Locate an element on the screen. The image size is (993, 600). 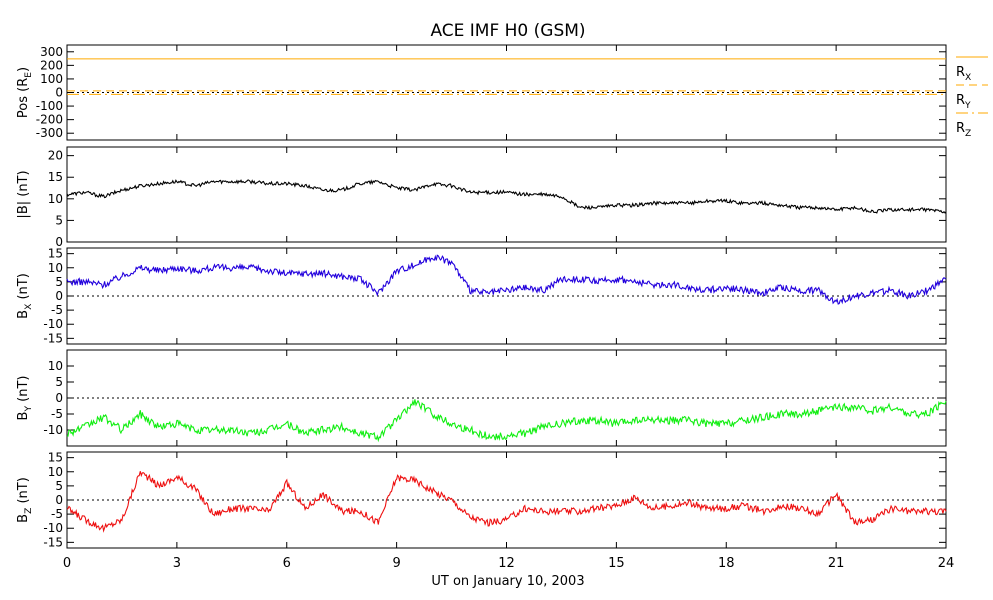
panel-frame-btot is located at coordinates (506, 194).